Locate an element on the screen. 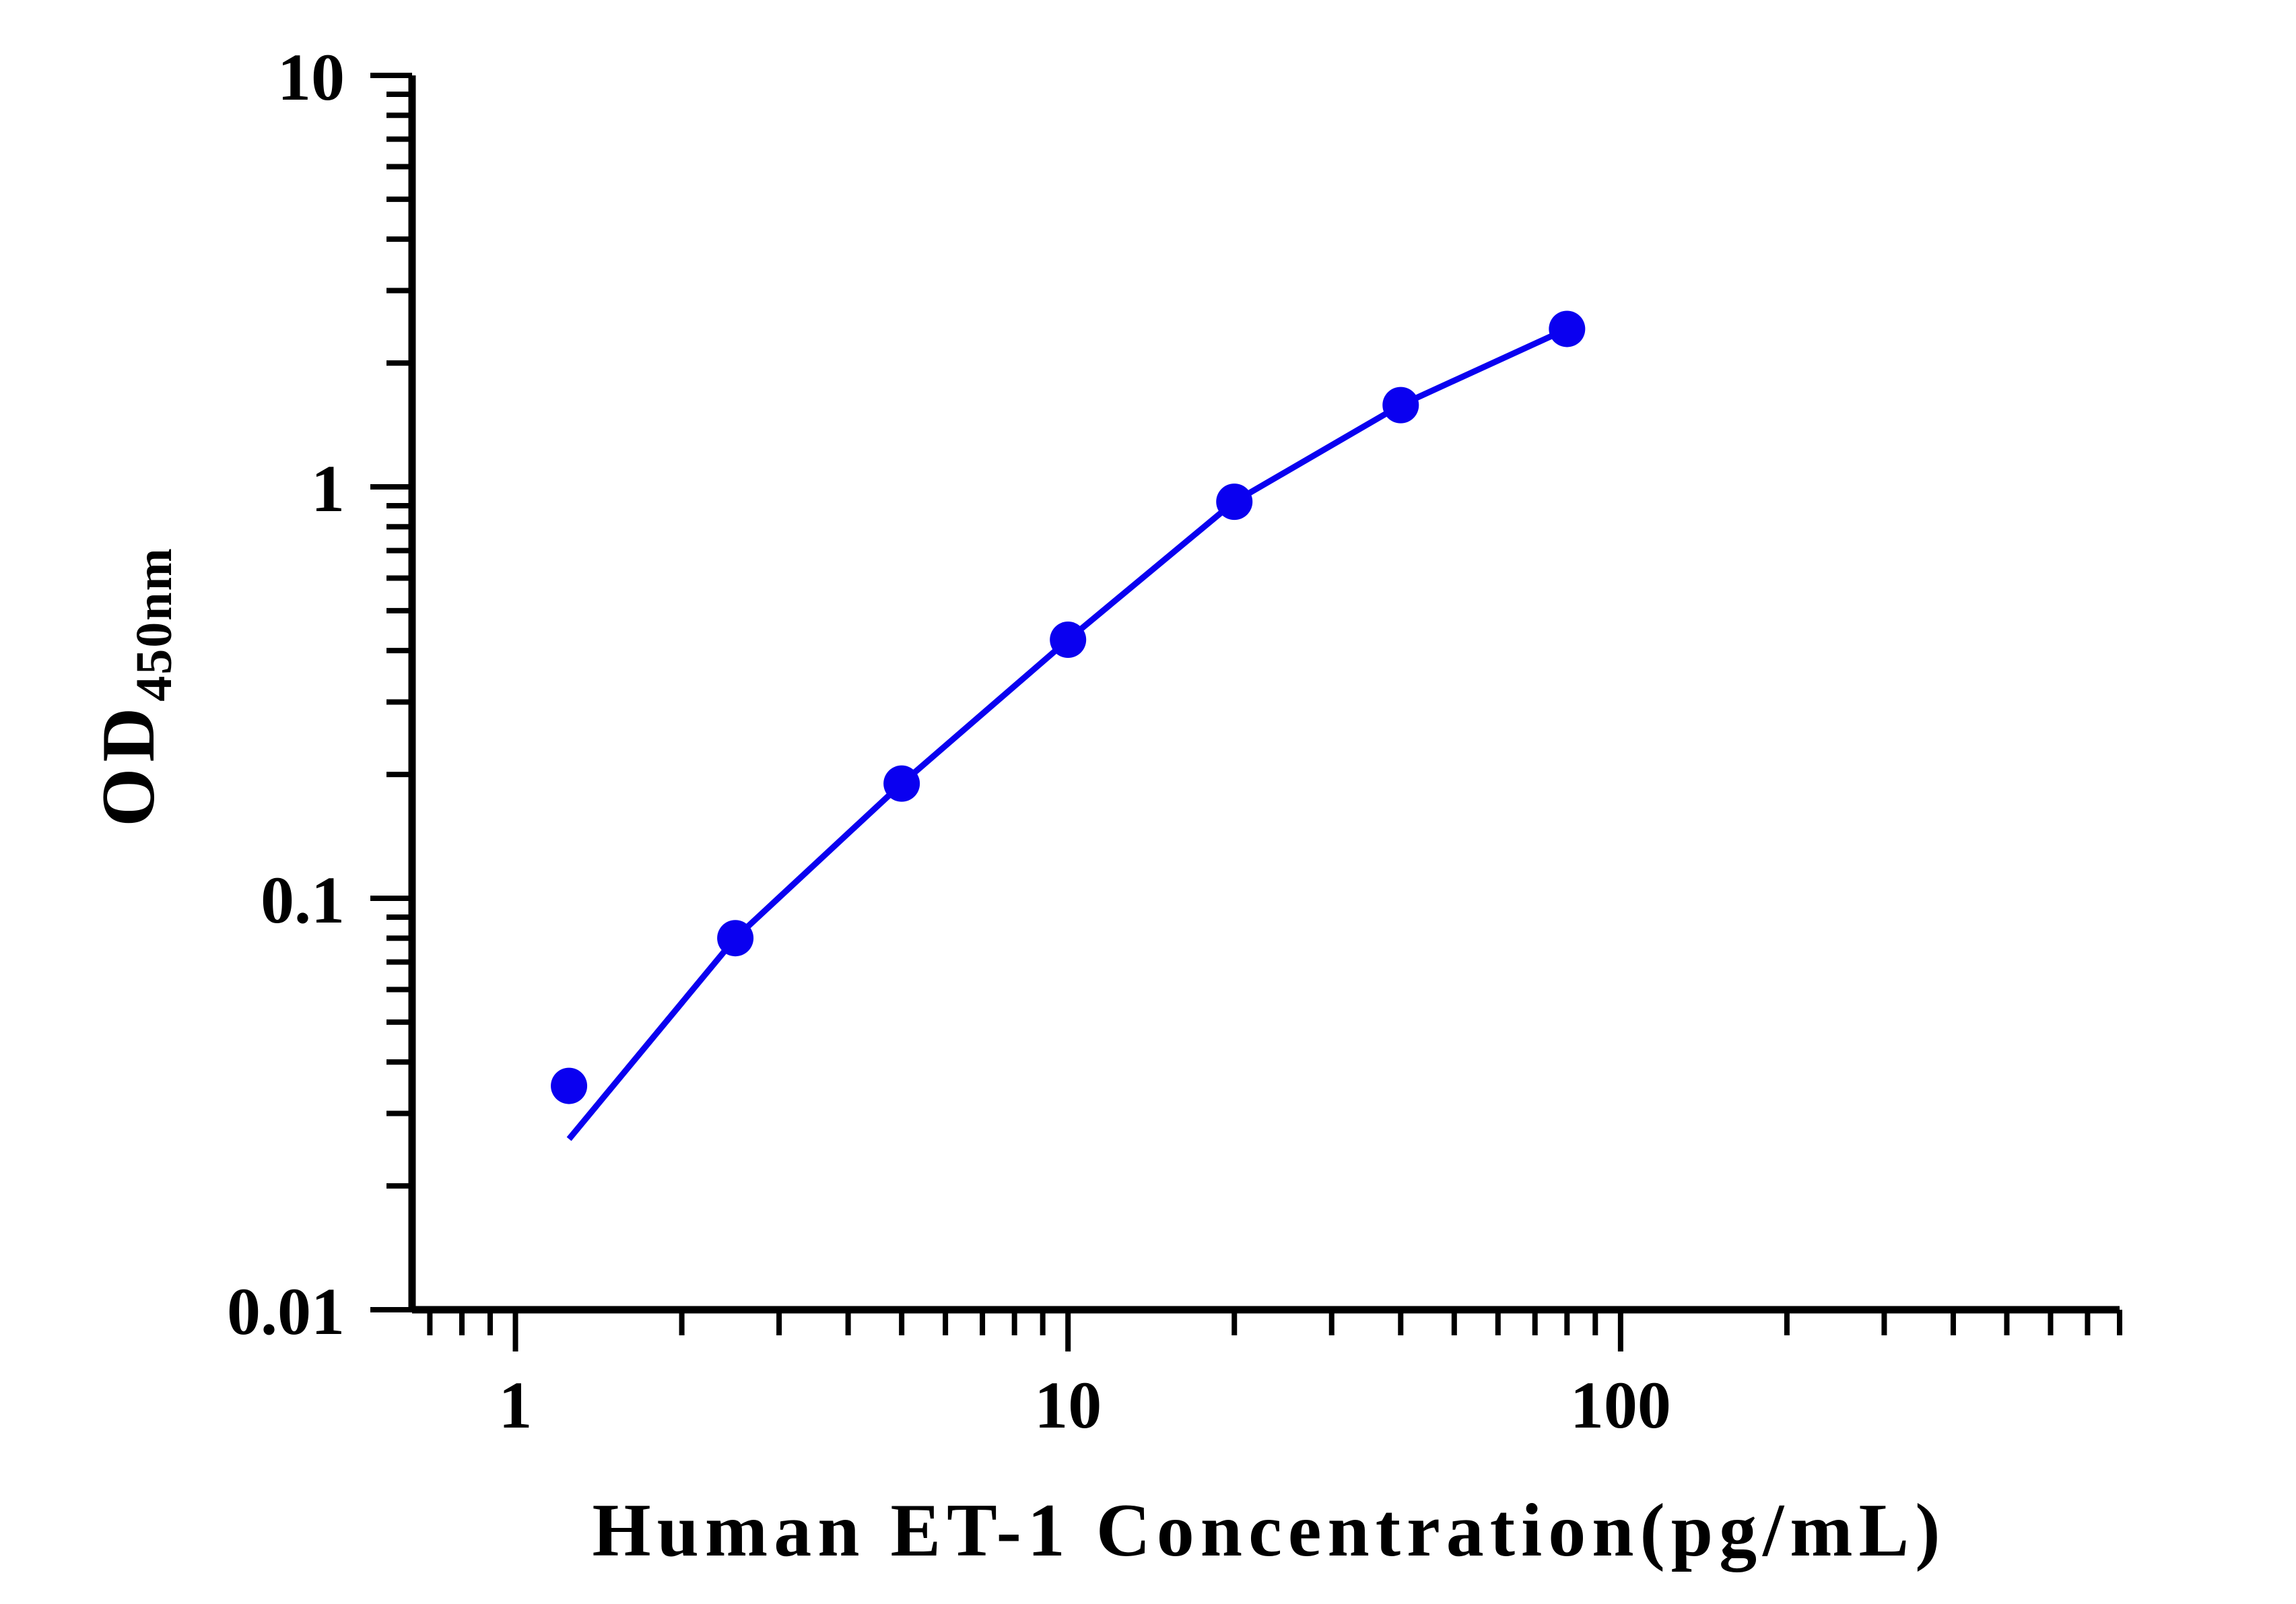 Image resolution: width=2296 pixels, height=1604 pixels. y-axis-title-main: OD is located at coordinates (128, 765).